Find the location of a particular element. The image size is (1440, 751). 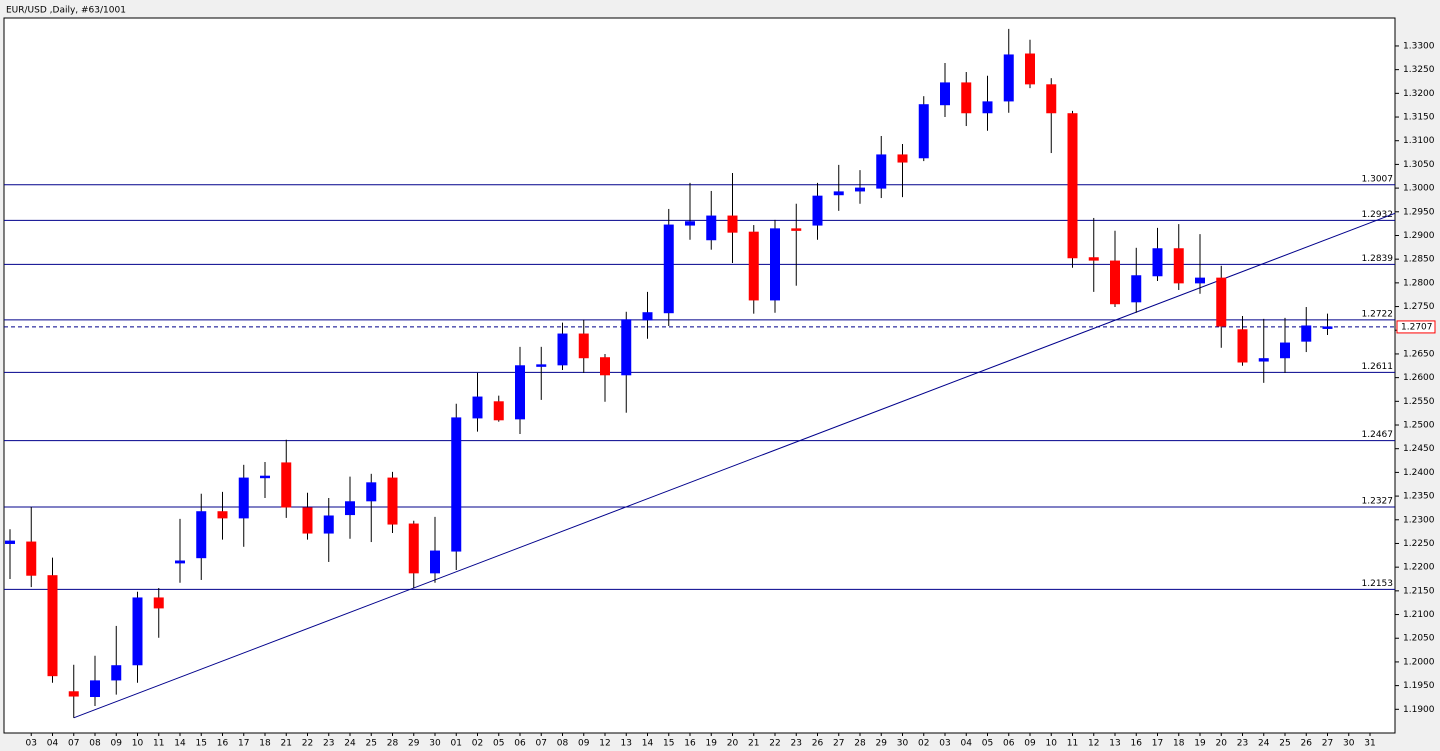

y-tick-label: 1.1900 is located at coordinates (1419, 710).